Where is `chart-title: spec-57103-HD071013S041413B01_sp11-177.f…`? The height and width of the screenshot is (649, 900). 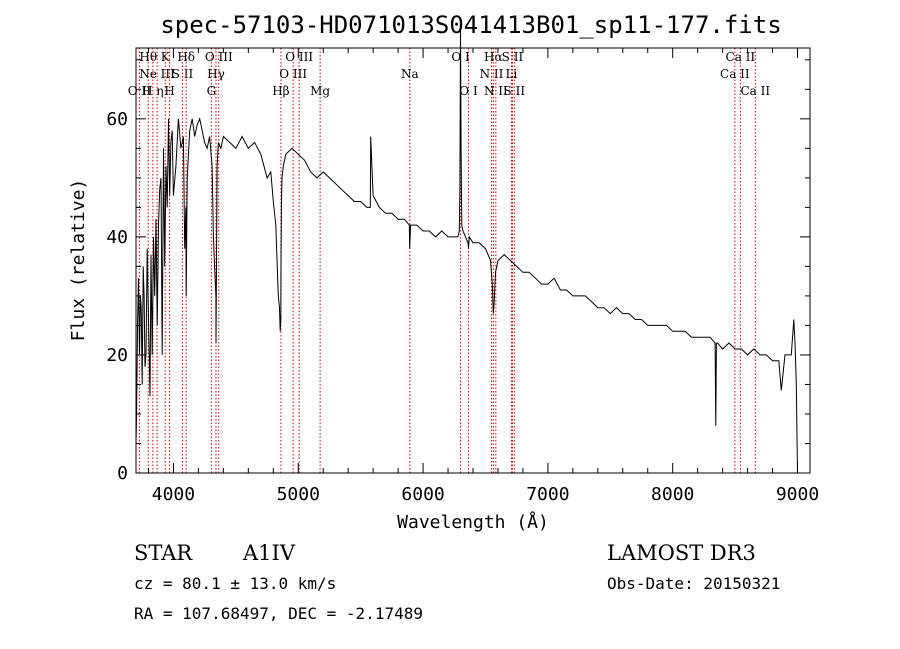
chart-title: spec-57103-HD071013S041413B01_sp11-177.f… is located at coordinates (470, 25).